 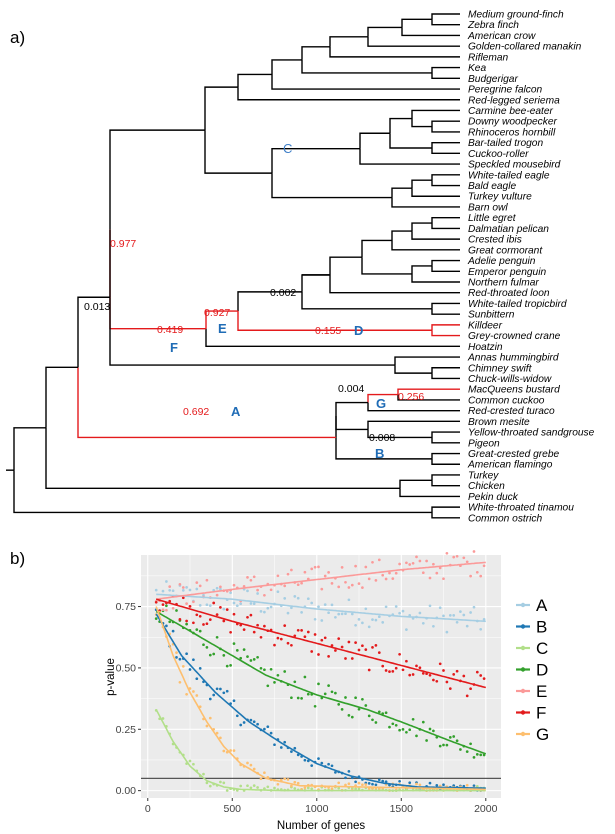 What do you see at coordinates (505, 250) in the screenshot?
I see `taxon-label: Great cormorant` at bounding box center [505, 250].